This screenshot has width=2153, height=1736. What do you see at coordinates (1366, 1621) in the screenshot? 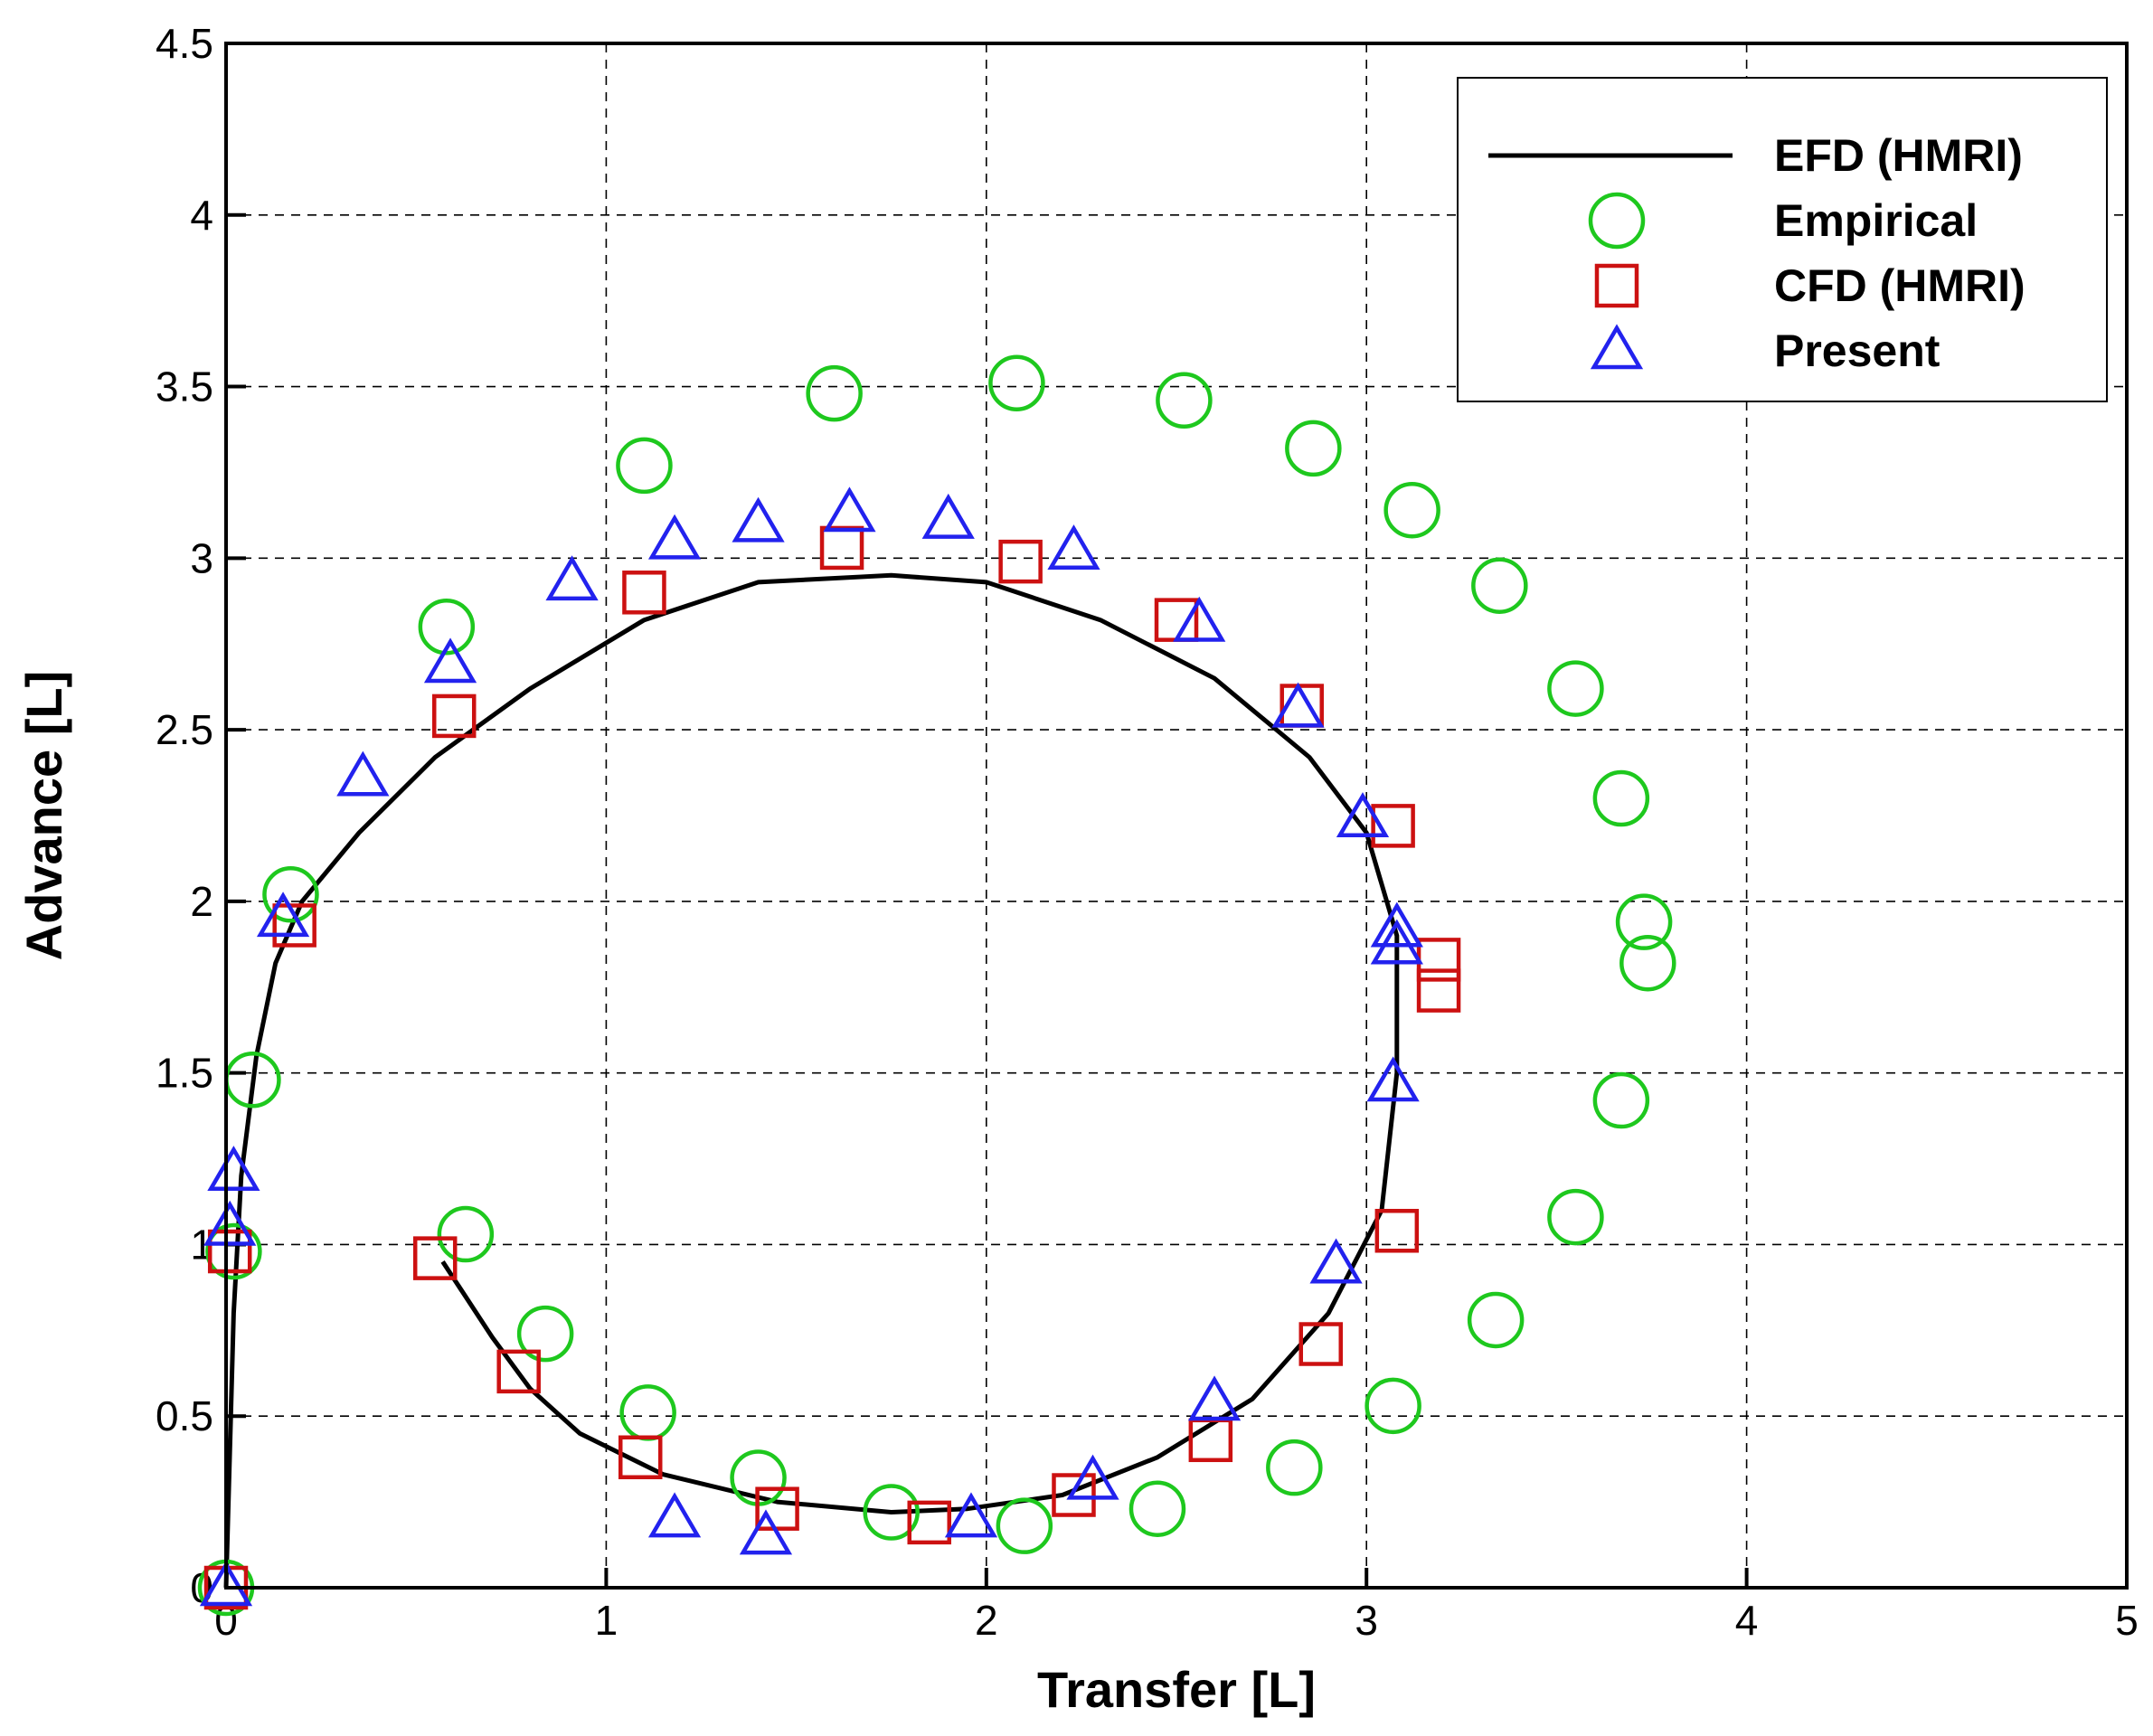
I see `x-tick-label: 3` at bounding box center [1366, 1621].